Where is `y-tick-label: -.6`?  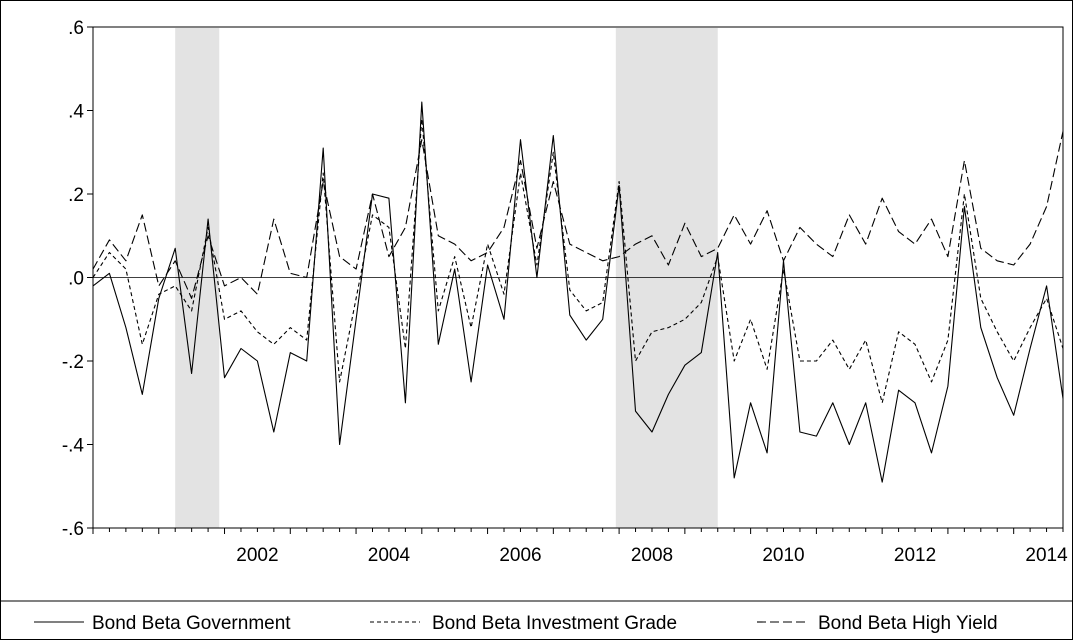 y-tick-label: -.6 is located at coordinates (73, 529).